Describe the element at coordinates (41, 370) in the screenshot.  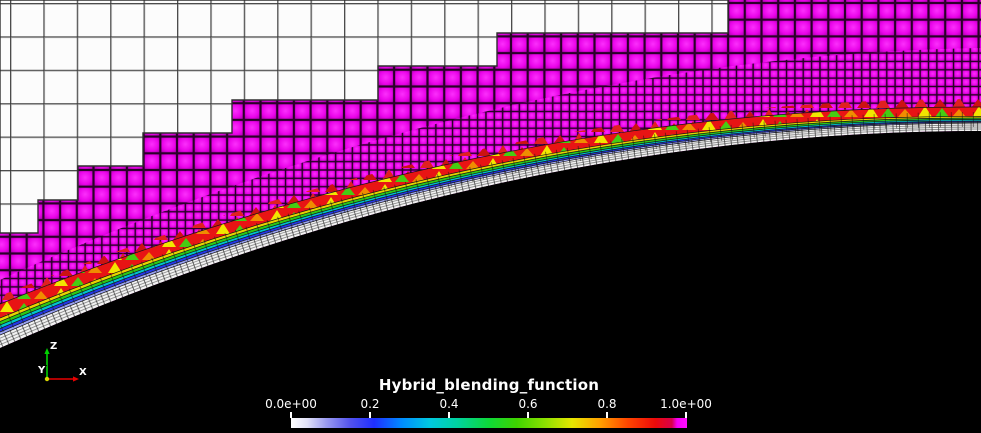
I see `y-axis-label: Y` at that location.